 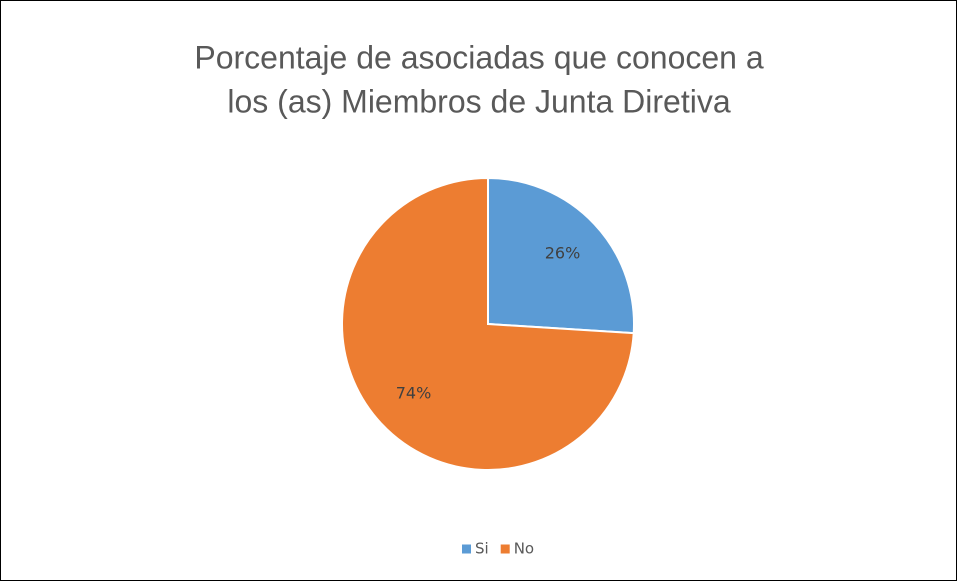 I want to click on legend-label: Si, so click(x=482, y=549).